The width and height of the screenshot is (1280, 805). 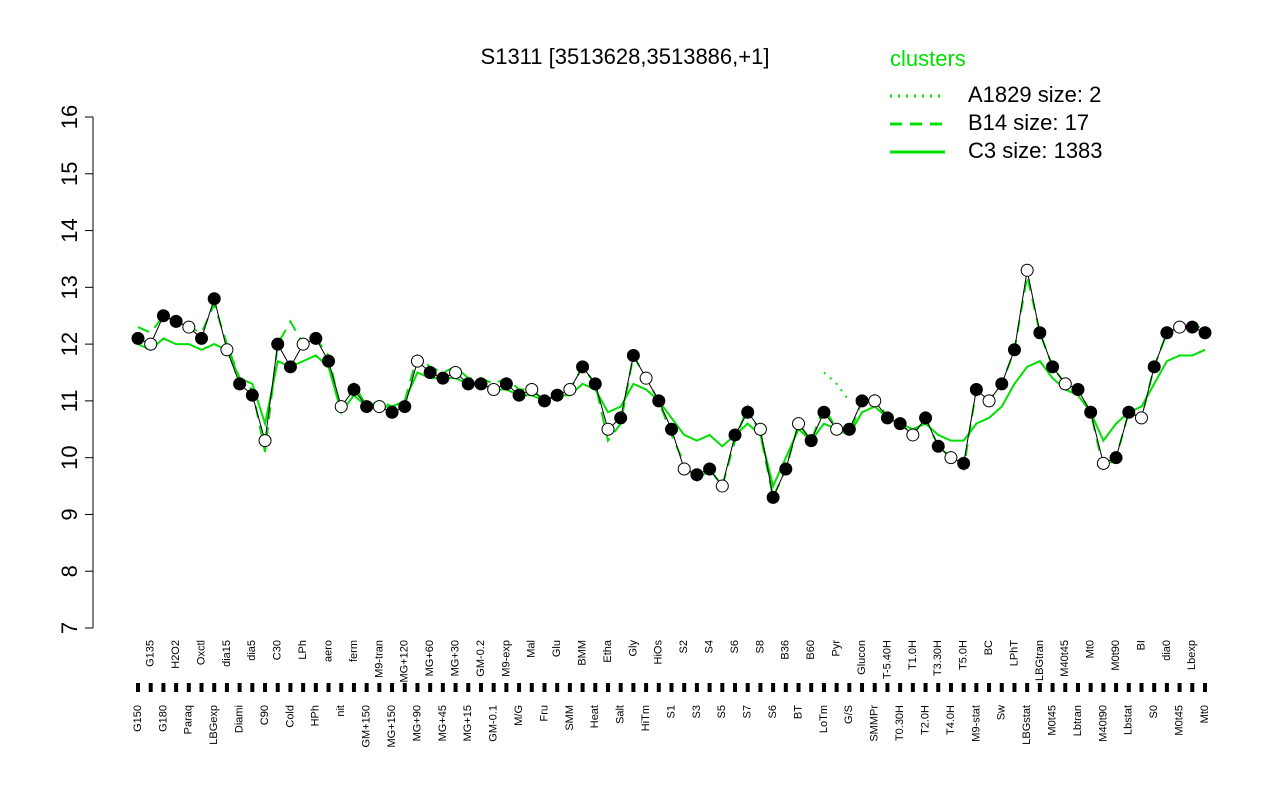 I want to click on x-tick-label: Pyr, so click(x=837, y=648).